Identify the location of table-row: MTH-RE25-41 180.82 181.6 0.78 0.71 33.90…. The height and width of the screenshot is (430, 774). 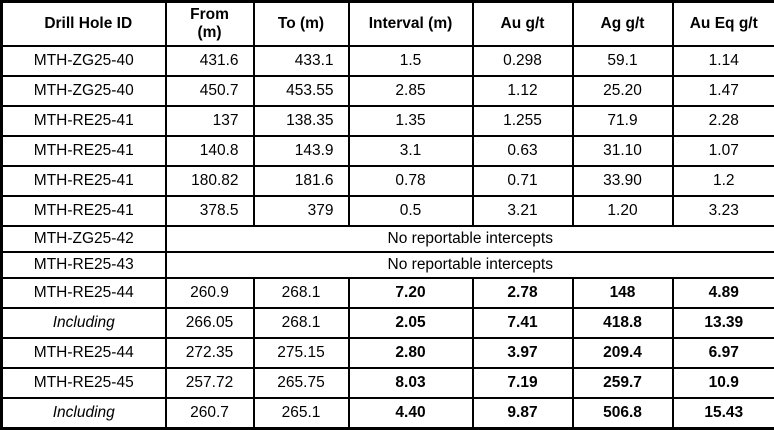
(388, 181).